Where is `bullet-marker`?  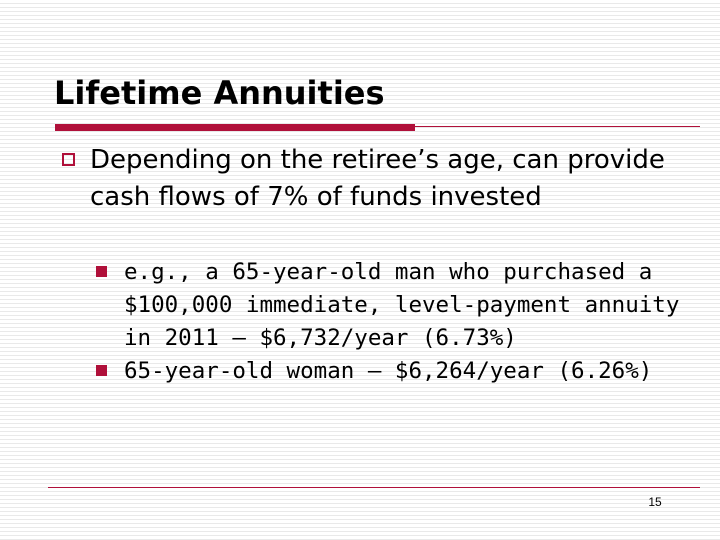
bullet-marker is located at coordinates (68, 159).